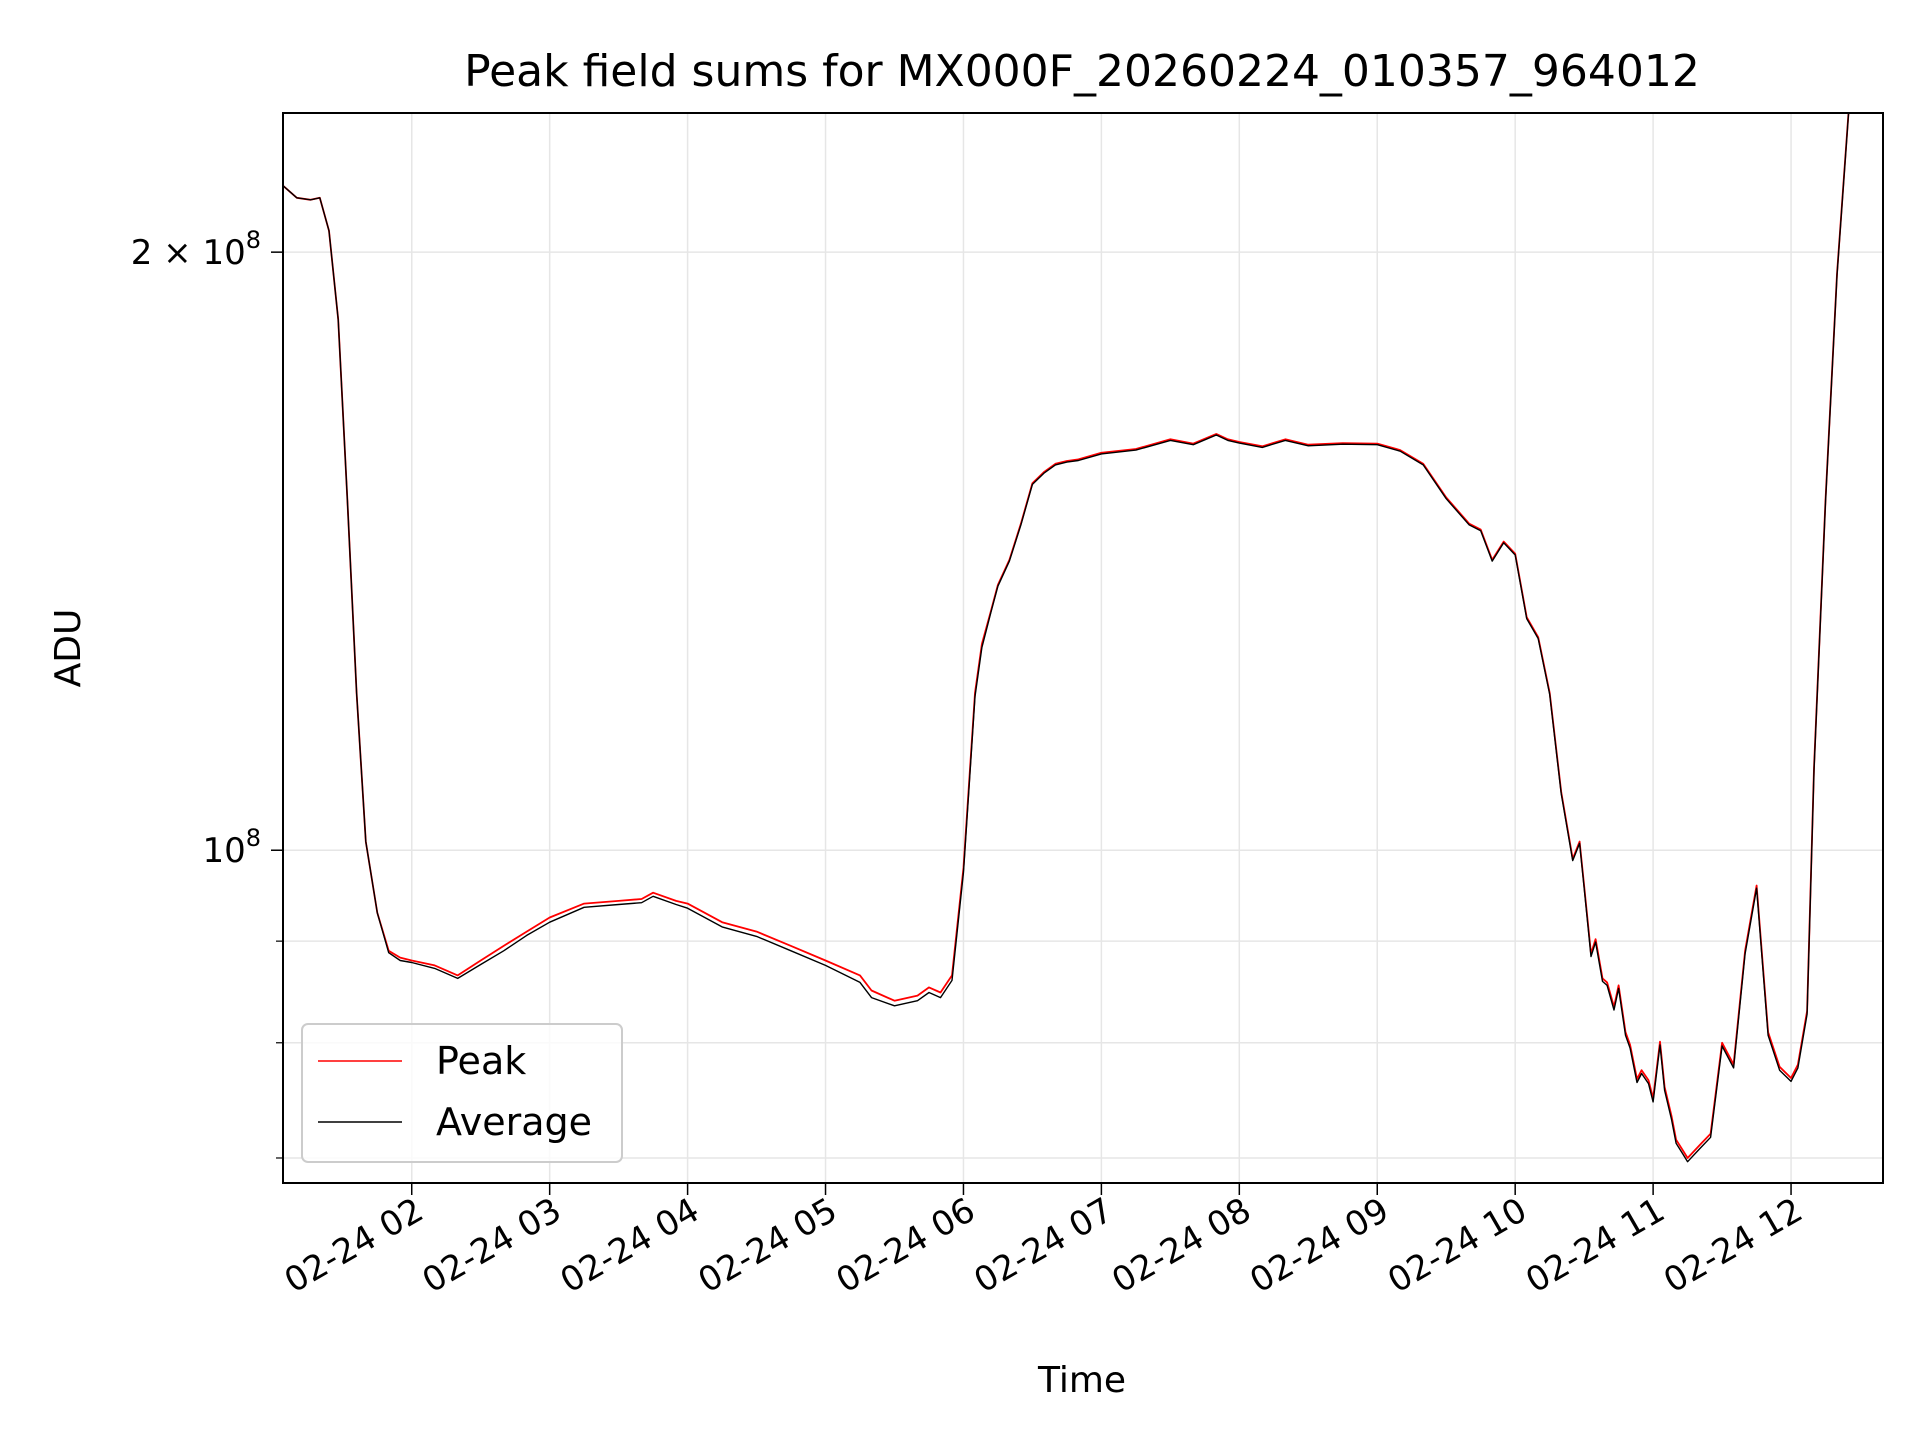  Describe the element at coordinates (1181, 1245) in the screenshot. I see `x-tick-label: 02-24 08` at that location.